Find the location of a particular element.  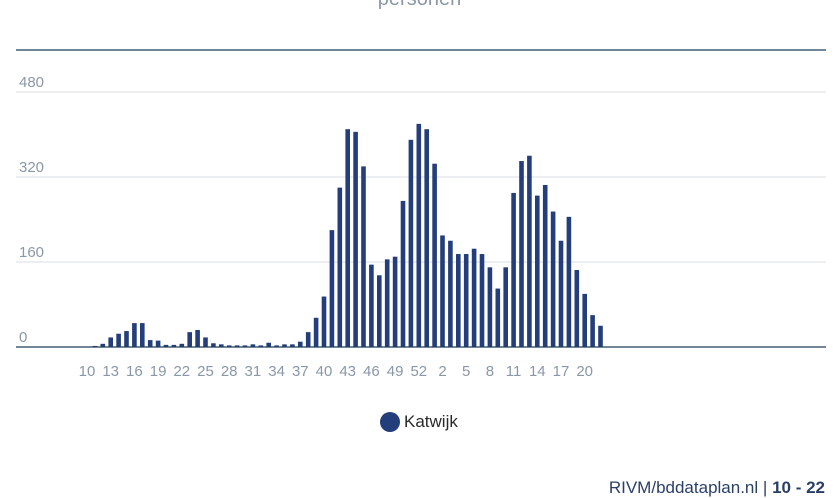

x-tick-label: 16 is located at coordinates (134, 371).